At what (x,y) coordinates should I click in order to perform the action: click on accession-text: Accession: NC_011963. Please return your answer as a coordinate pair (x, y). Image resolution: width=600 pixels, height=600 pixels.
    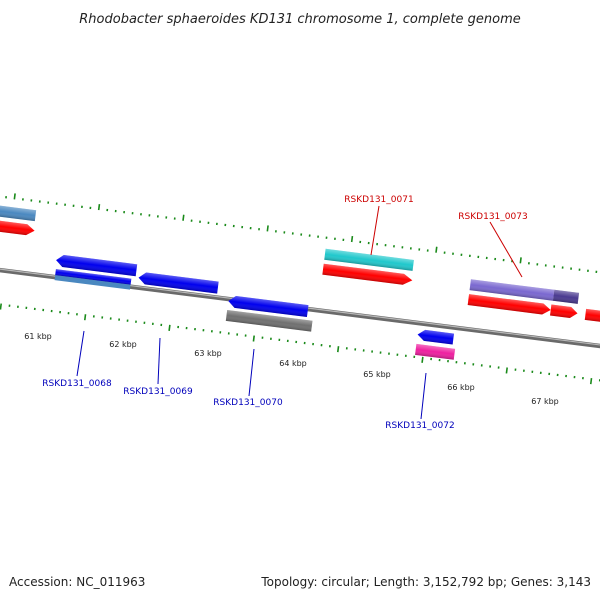
    Looking at the image, I should click on (77, 582).